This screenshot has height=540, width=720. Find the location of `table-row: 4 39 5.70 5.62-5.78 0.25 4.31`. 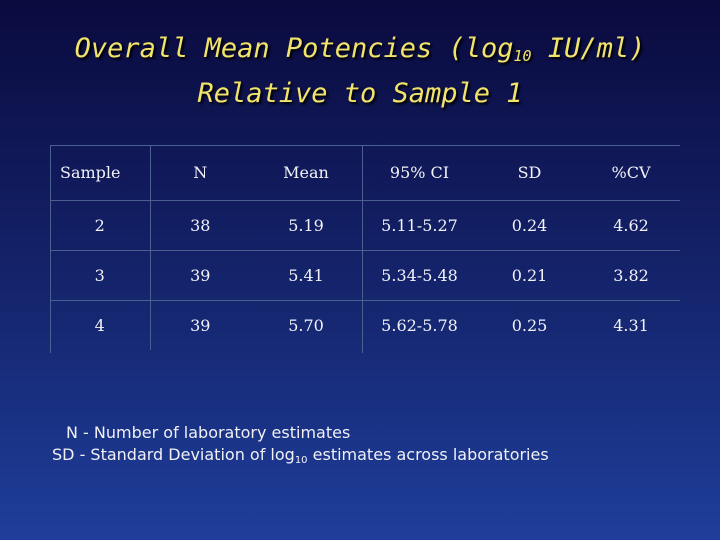

table-row: 4 39 5.70 5.62-5.78 0.25 4.31 is located at coordinates (365, 325).